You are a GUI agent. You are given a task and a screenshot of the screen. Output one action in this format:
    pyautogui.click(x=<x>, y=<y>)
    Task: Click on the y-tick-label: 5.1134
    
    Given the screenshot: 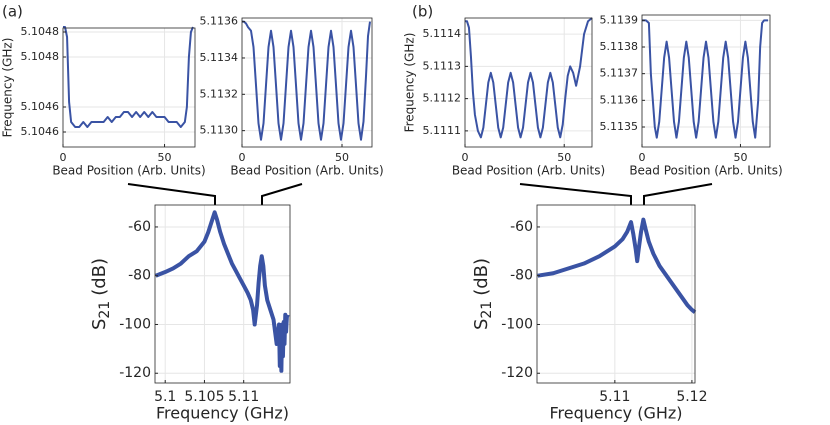 What is the action you would take?
    pyautogui.click(x=219, y=57)
    